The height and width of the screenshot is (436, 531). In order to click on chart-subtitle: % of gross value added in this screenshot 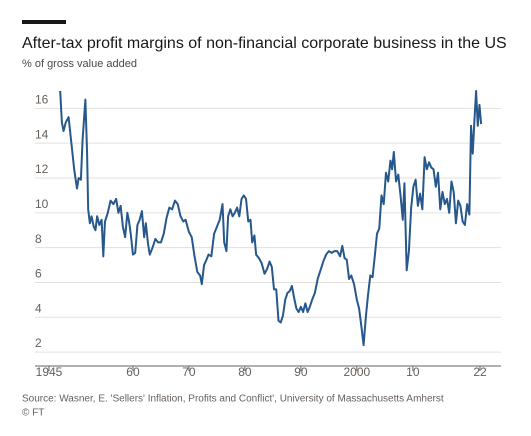, I will do `click(79, 64)`.